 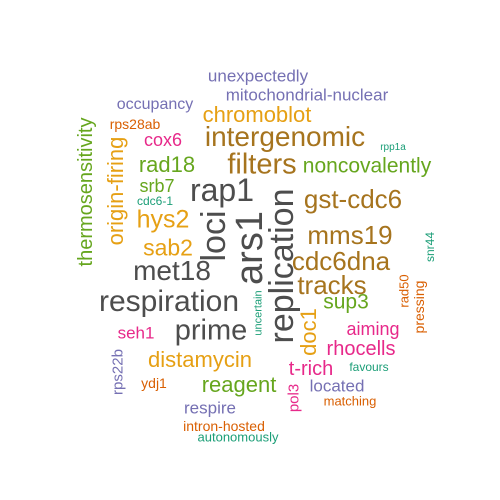 What do you see at coordinates (311, 369) in the screenshot?
I see `word-t-rich: t-rich` at bounding box center [311, 369].